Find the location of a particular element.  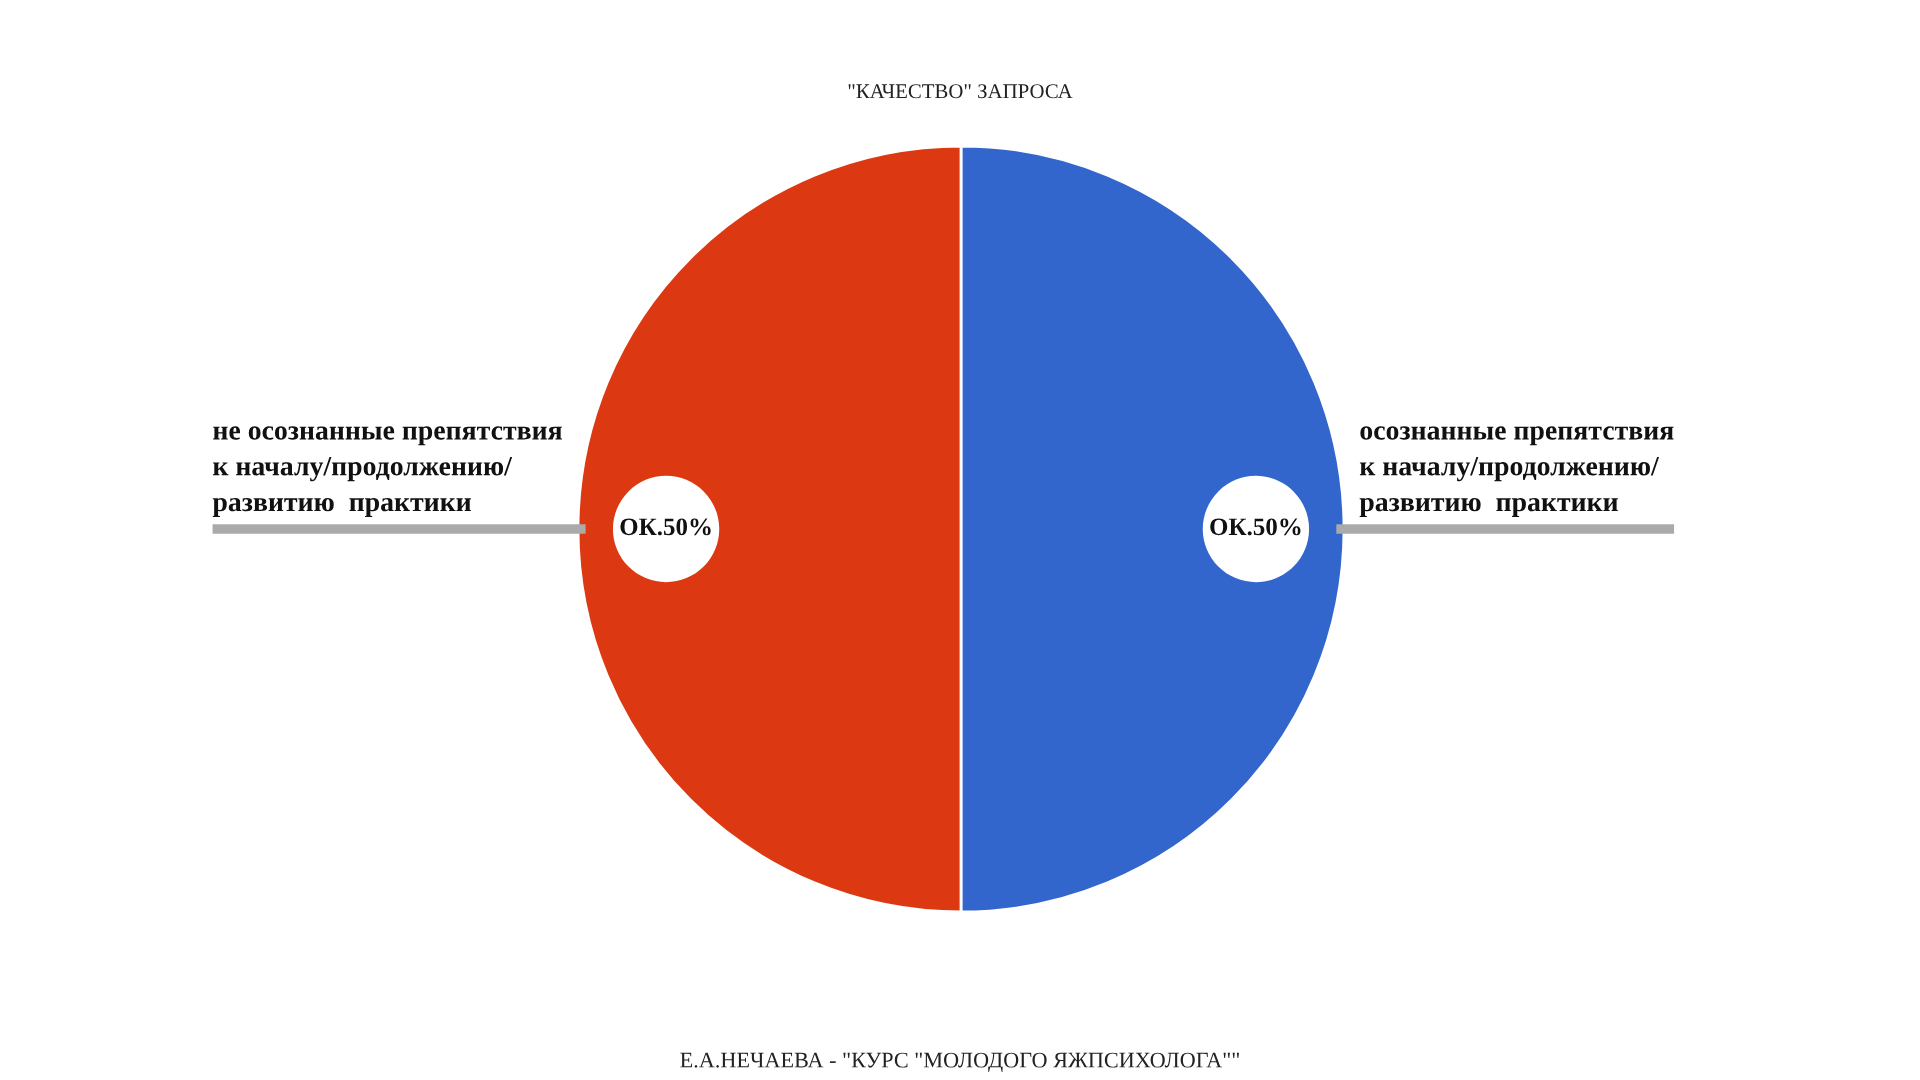

slice-label: осознанные препятствия к началу/продолжению/ развитию практики is located at coordinates (1516, 471).